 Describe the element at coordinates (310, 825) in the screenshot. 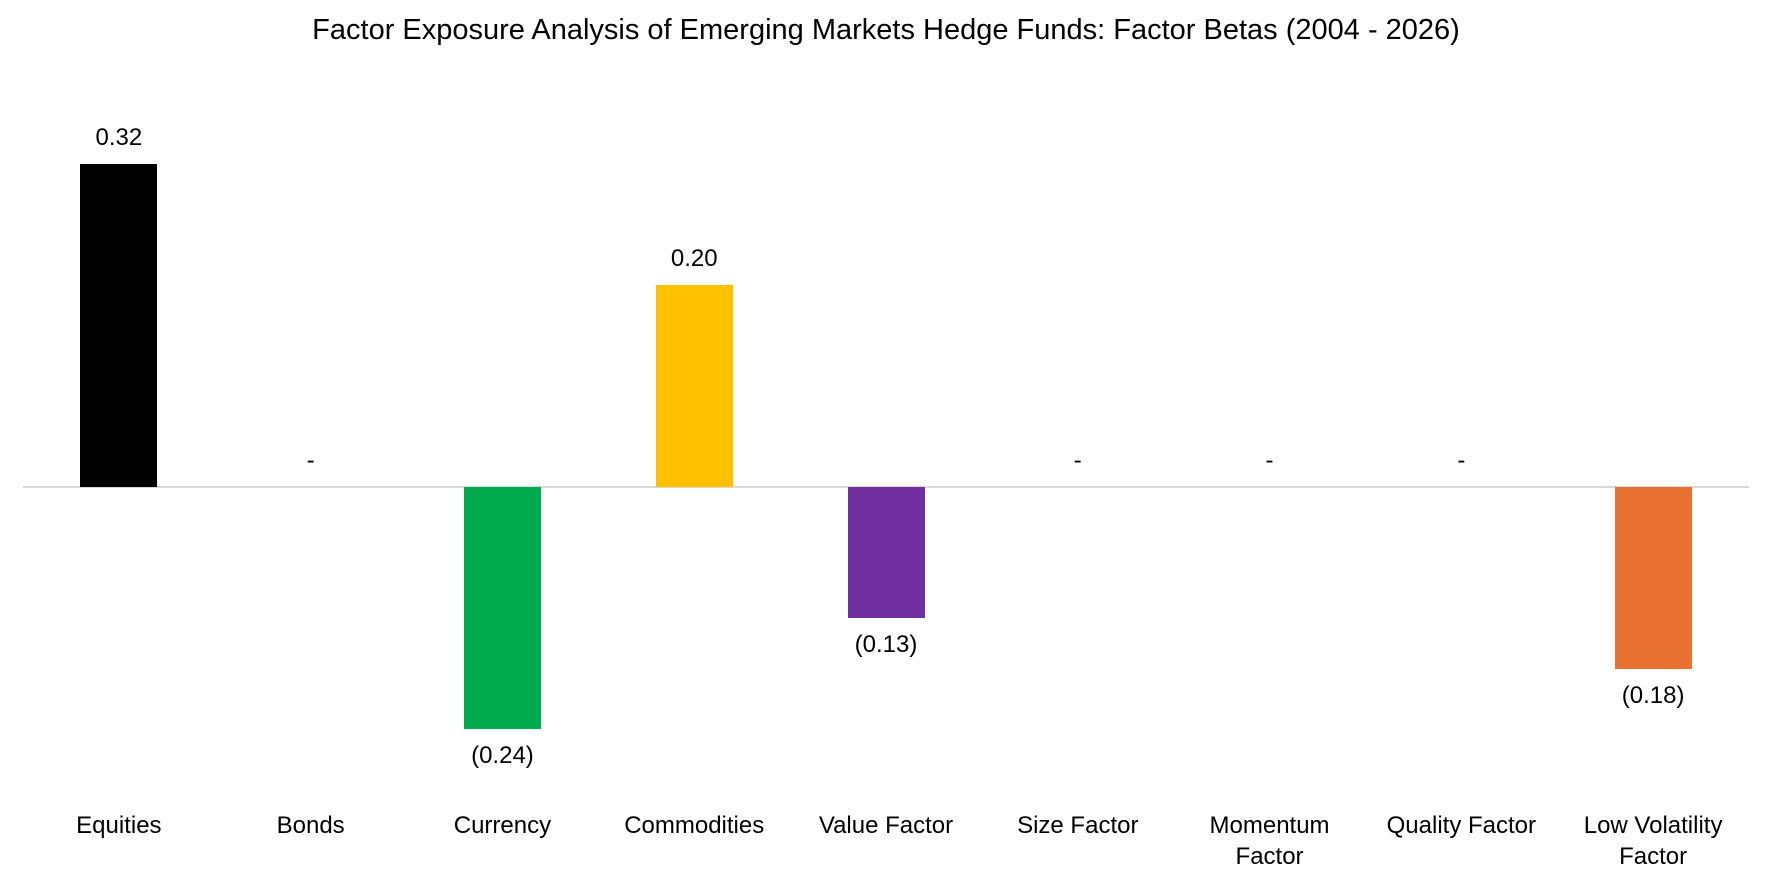

I see `category-label-bonds: Bonds` at that location.